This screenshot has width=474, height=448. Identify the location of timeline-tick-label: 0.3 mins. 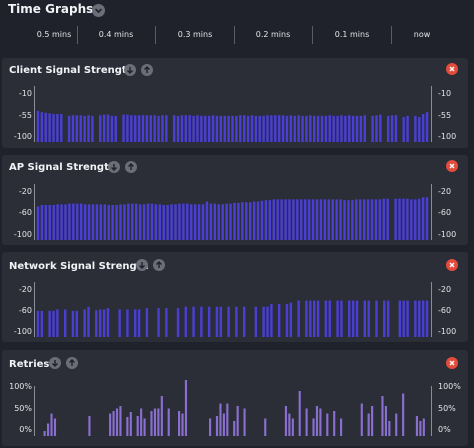
(195, 34).